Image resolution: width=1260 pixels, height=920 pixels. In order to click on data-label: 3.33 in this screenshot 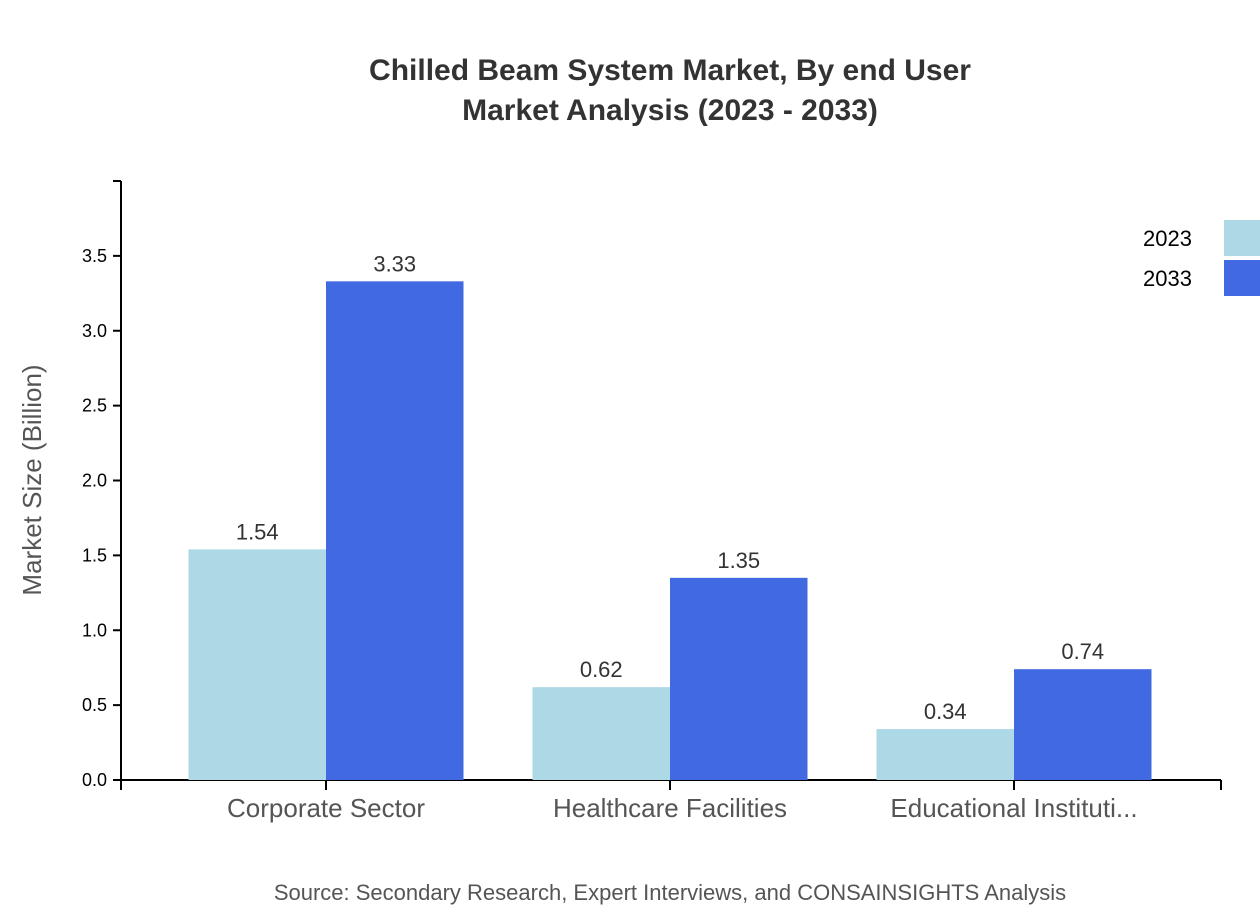, I will do `click(394, 263)`.